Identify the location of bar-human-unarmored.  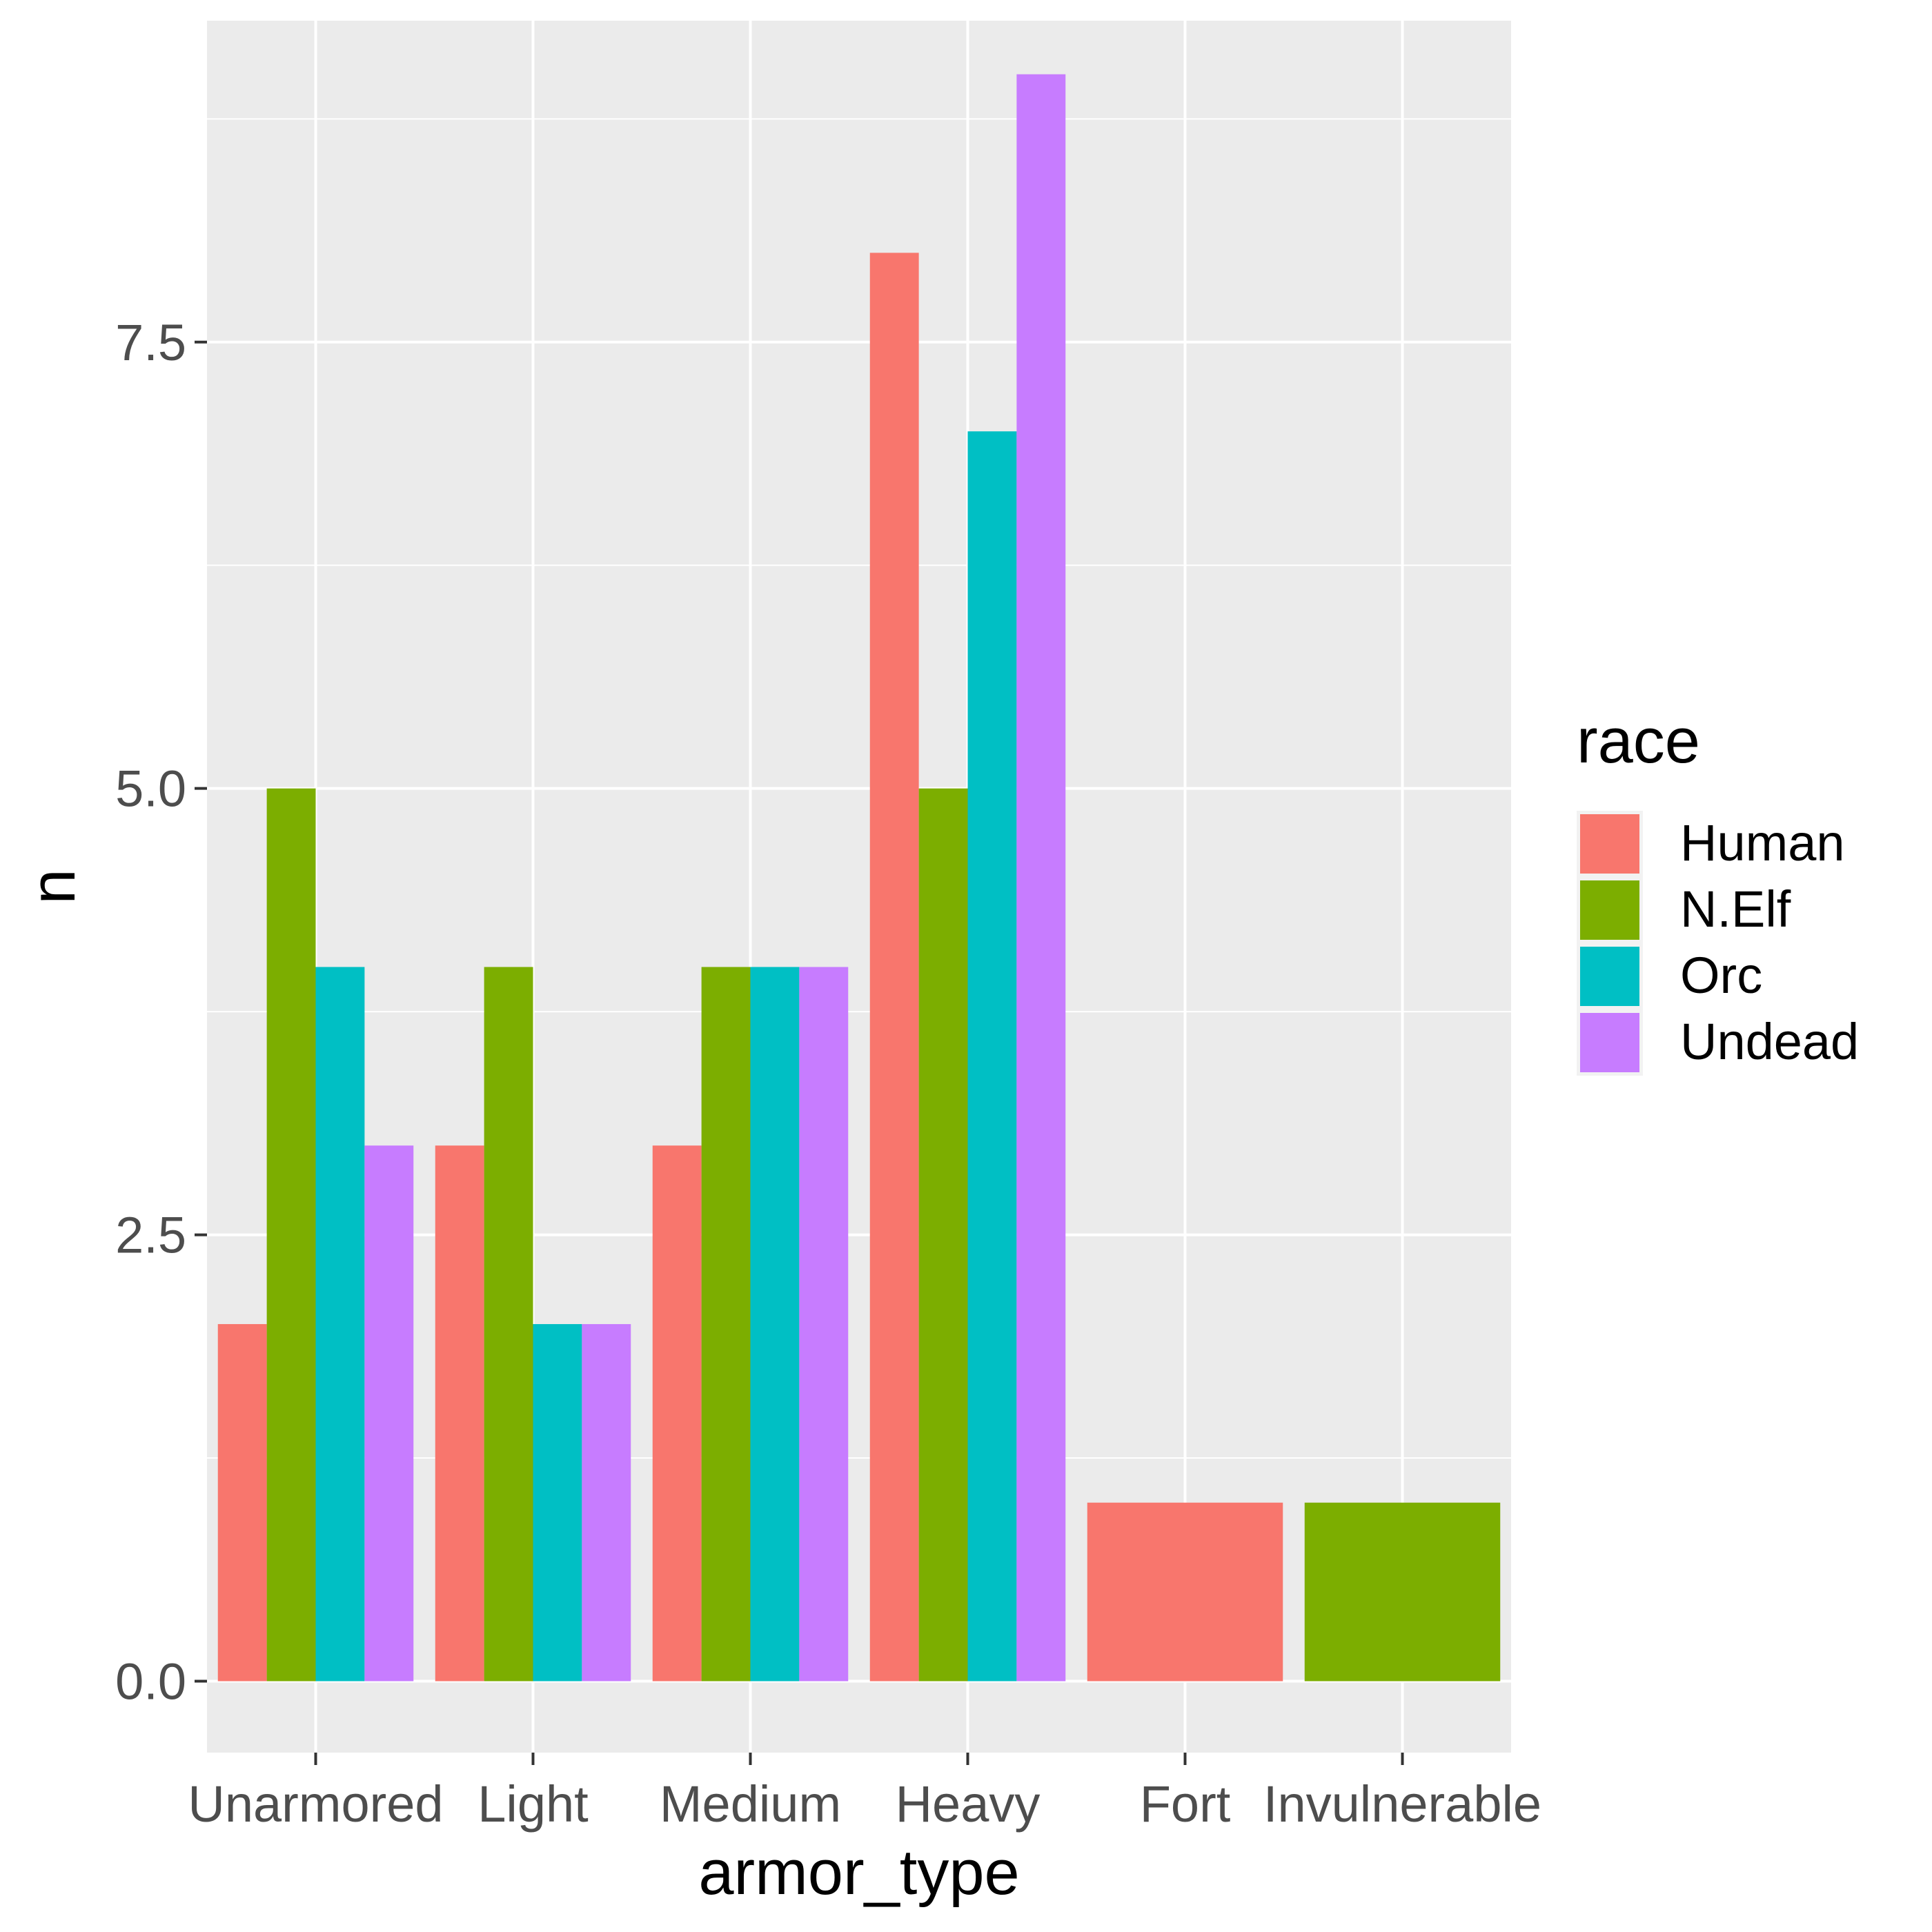
(242, 1502).